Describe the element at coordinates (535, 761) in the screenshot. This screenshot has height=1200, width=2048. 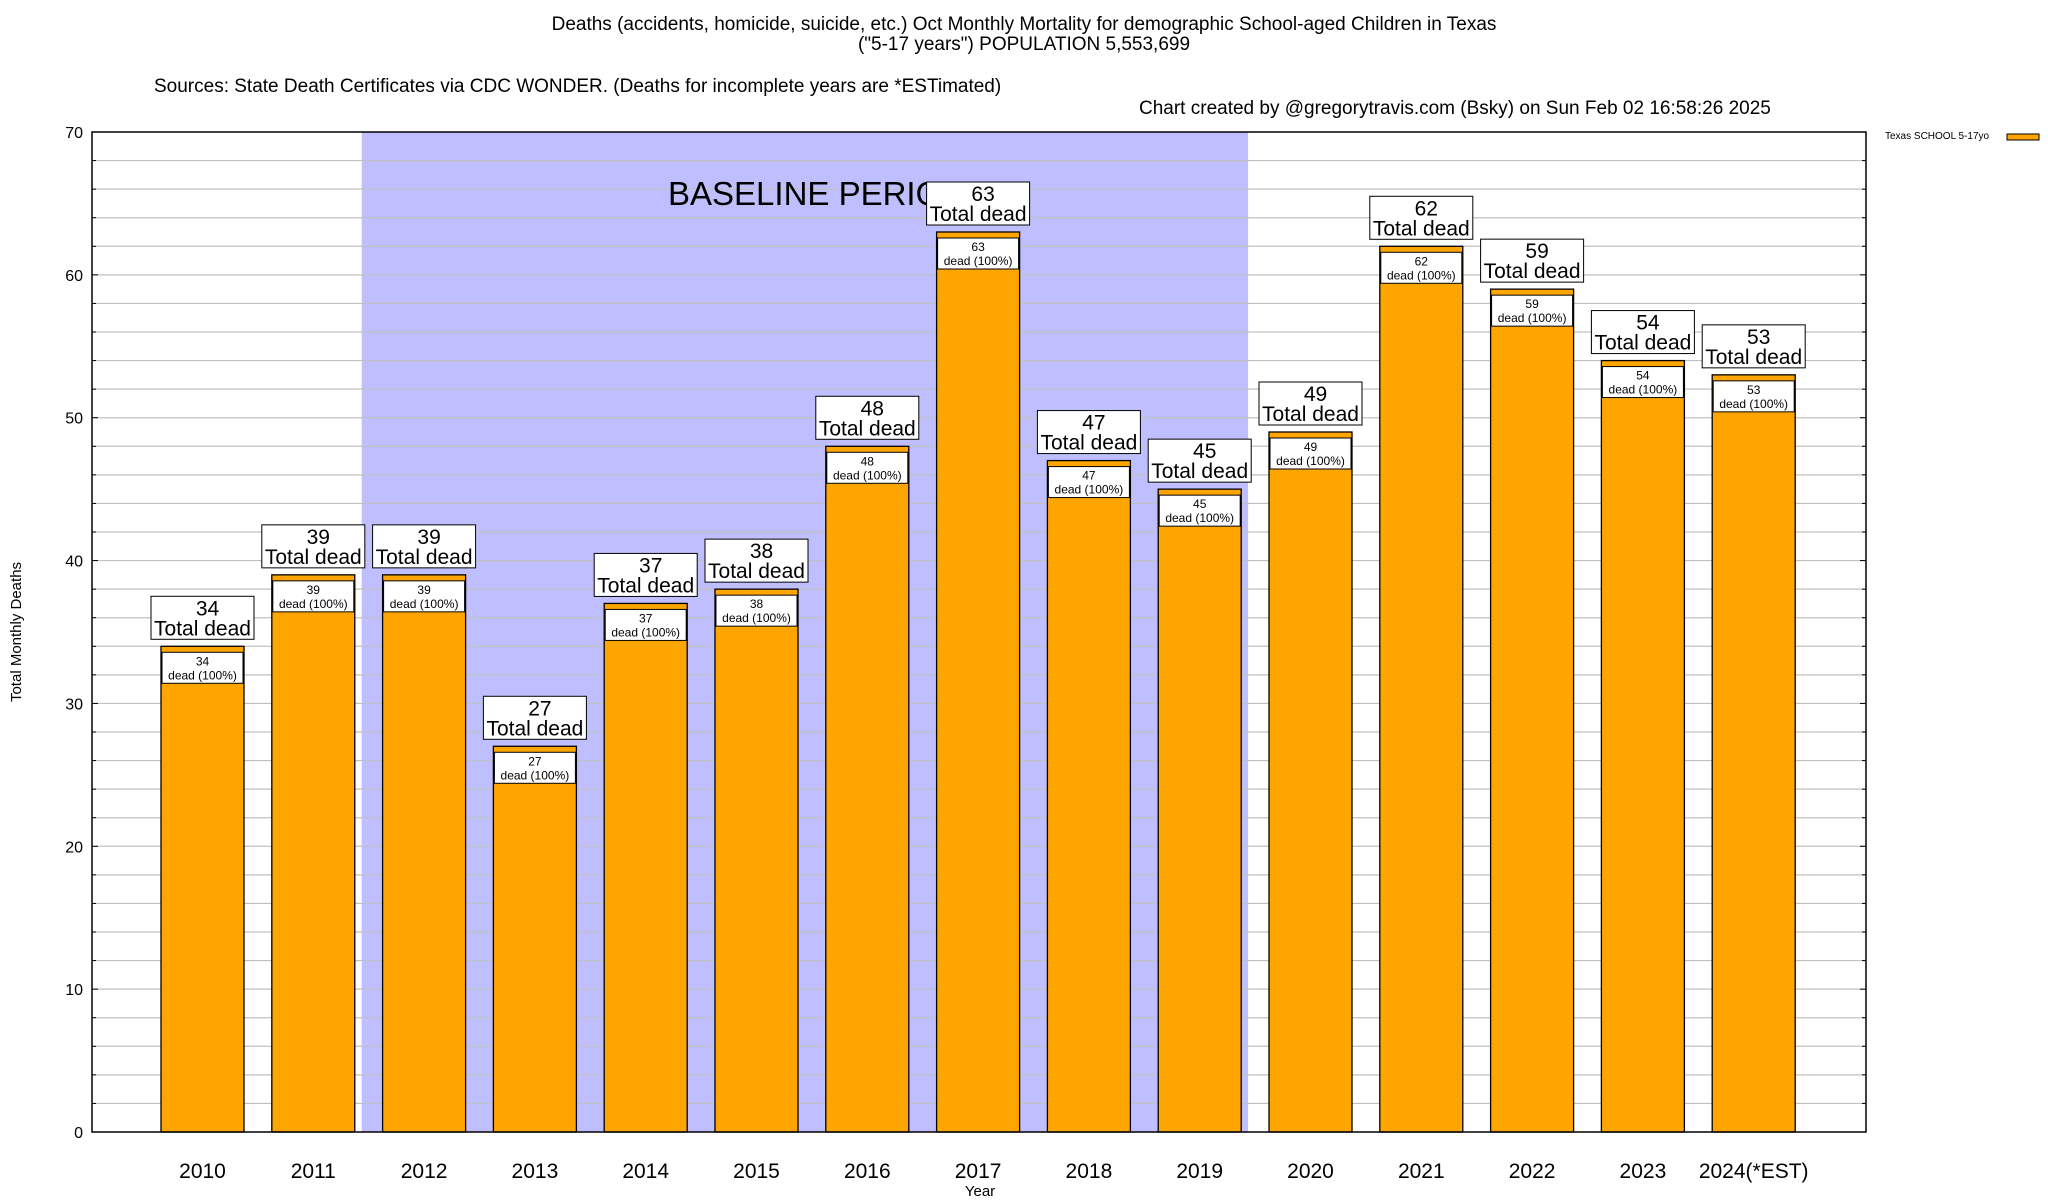
I see `inner-label-value: 27` at that location.